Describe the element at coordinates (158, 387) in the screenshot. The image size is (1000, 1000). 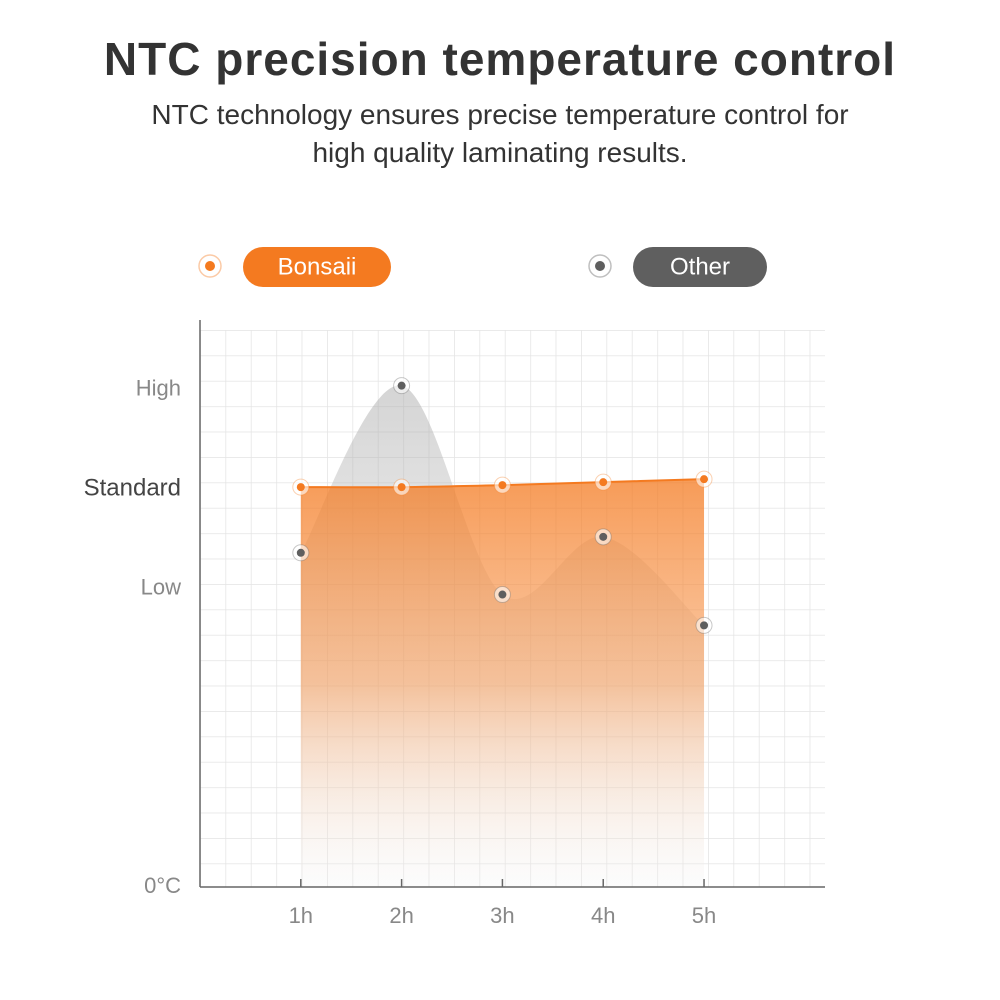
I see `y-tick-label: High` at that location.